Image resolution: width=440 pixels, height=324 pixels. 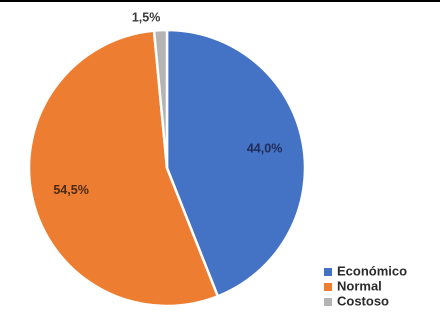 What do you see at coordinates (220, 1) in the screenshot?
I see `top-border-line` at bounding box center [220, 1].